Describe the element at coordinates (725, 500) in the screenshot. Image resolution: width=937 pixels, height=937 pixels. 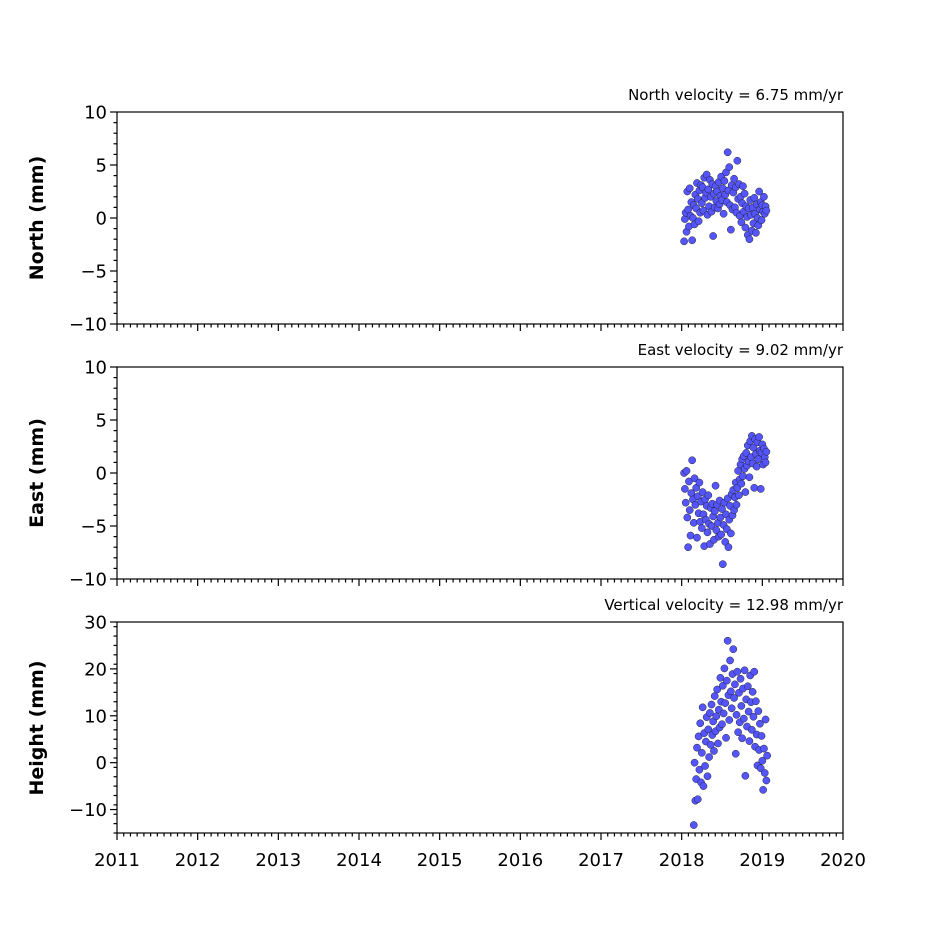
I see `east-points` at that location.